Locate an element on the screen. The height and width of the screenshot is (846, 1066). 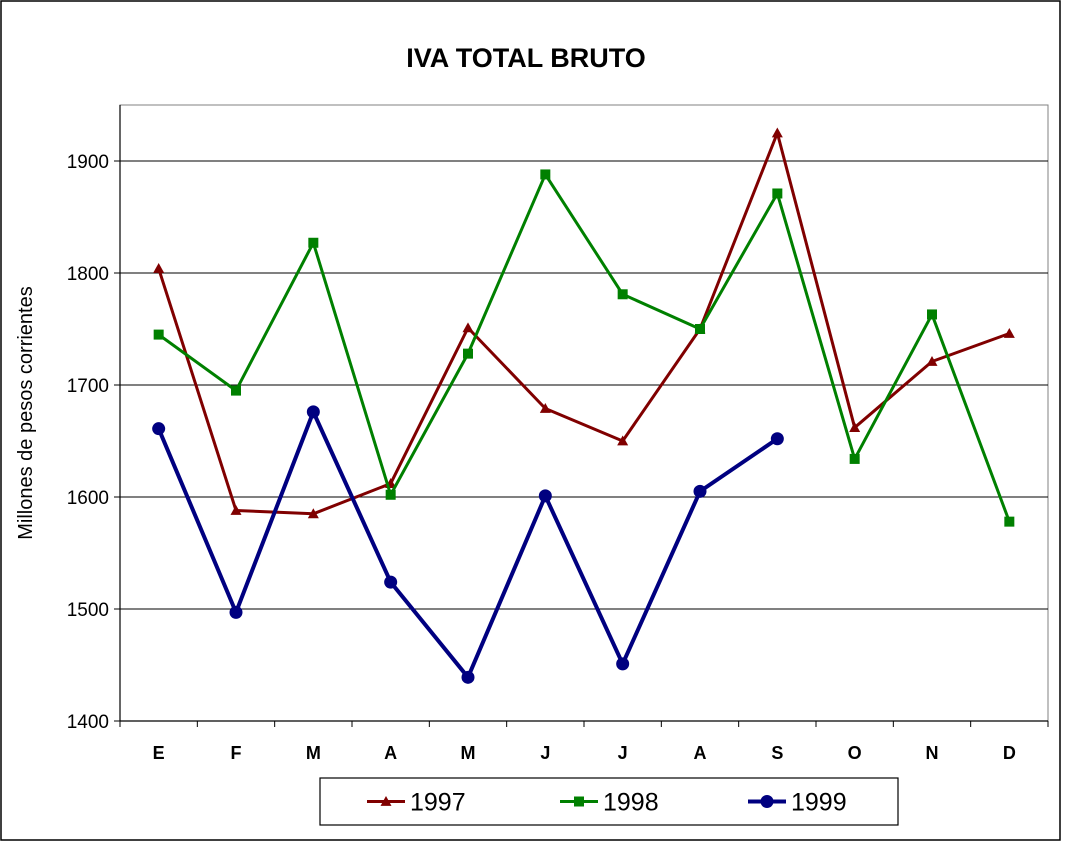
legend-label: 1997 is located at coordinates (438, 803).